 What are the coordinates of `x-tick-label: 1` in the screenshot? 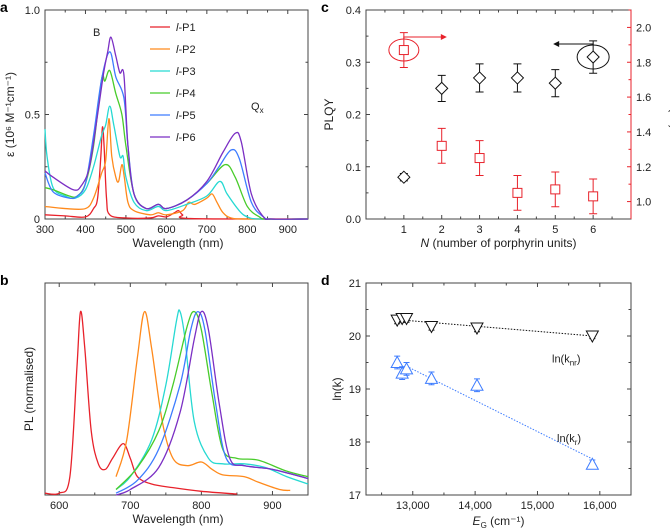 It's located at (404, 230).